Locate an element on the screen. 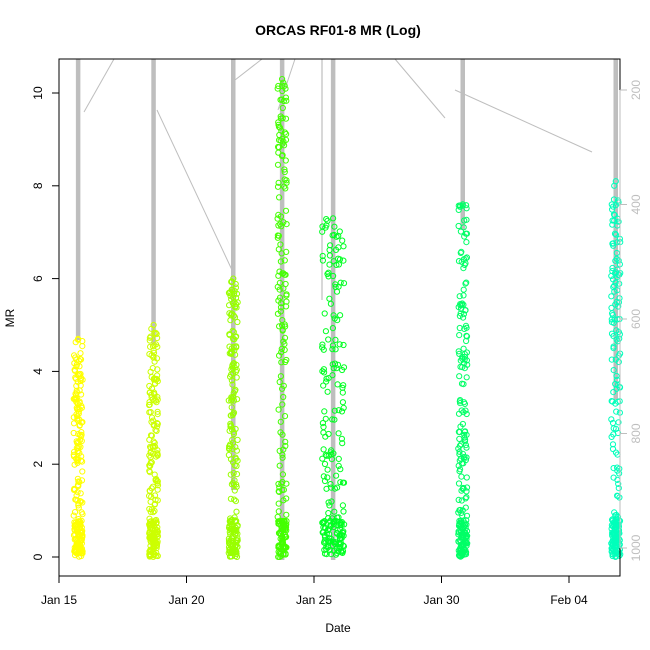  y2-tick-label: 800 is located at coordinates (636, 433).